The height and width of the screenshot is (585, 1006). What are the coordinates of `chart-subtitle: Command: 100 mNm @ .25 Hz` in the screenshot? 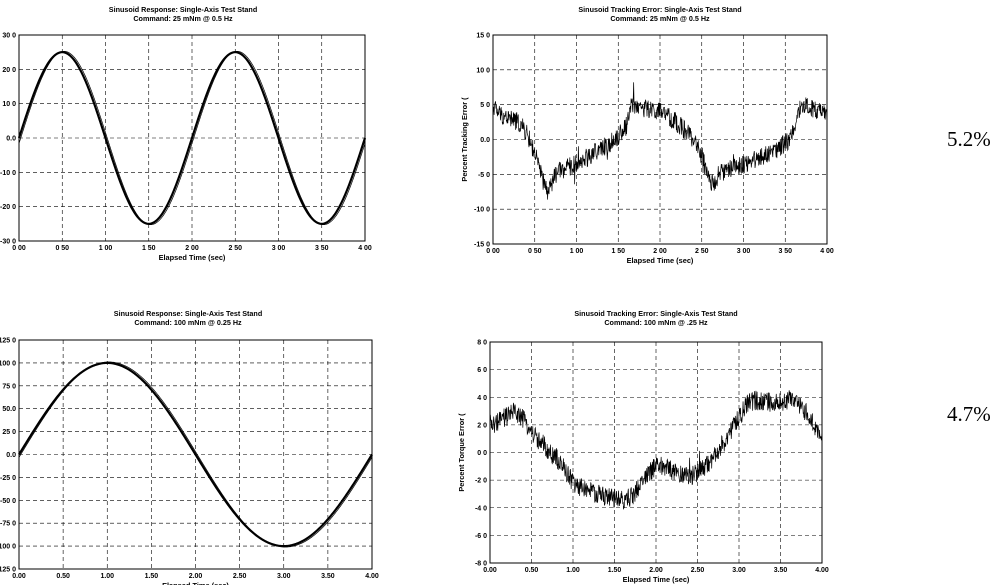 It's located at (656, 322).